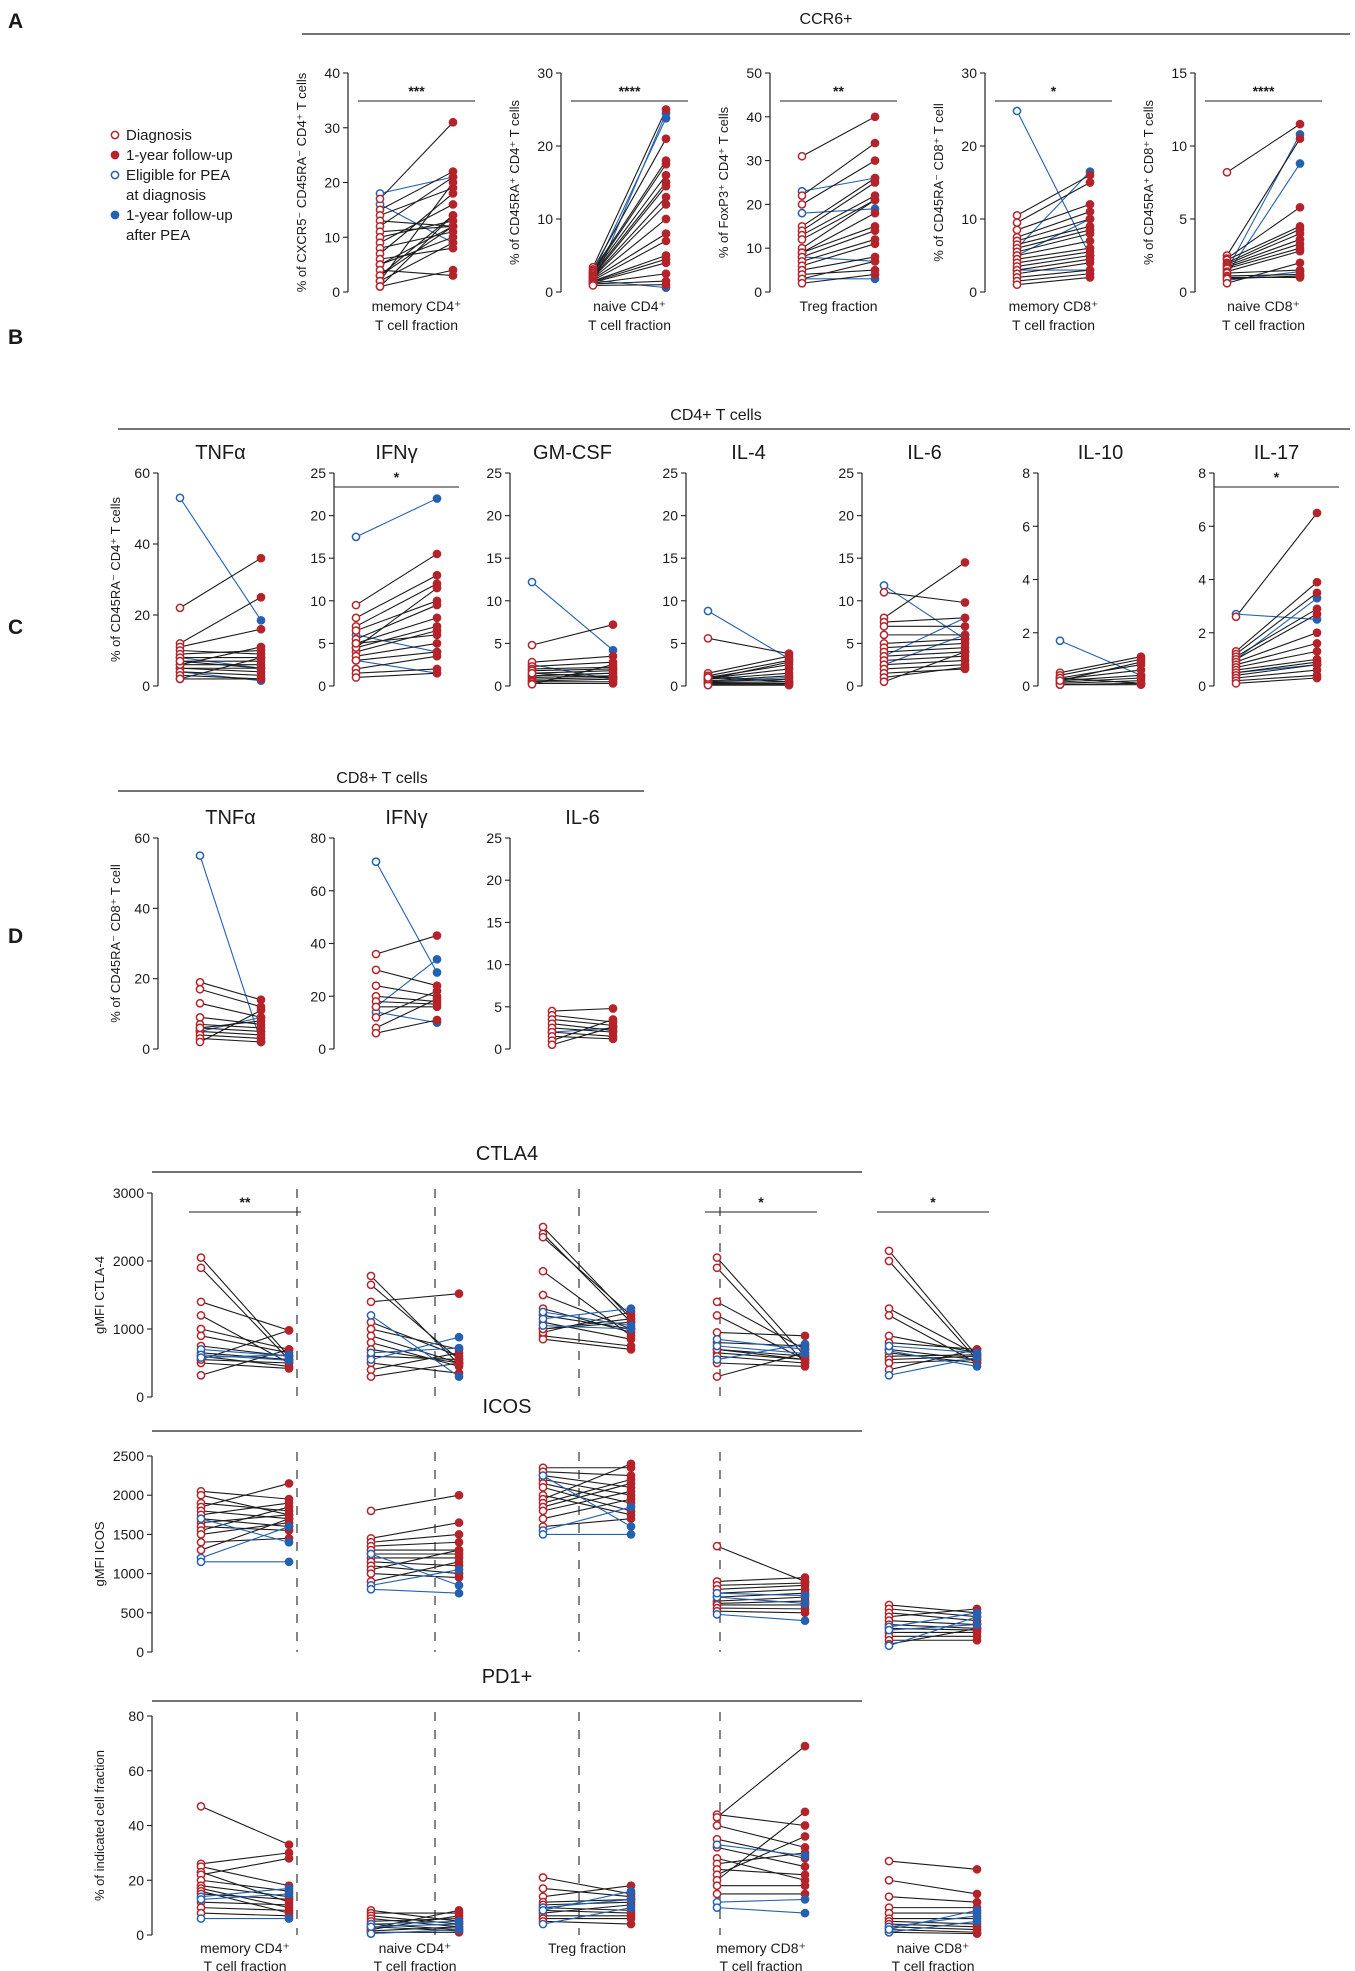 The width and height of the screenshot is (1355, 1971). What do you see at coordinates (875, 244) in the screenshot?
I see `chart-A3-followup-point` at bounding box center [875, 244].